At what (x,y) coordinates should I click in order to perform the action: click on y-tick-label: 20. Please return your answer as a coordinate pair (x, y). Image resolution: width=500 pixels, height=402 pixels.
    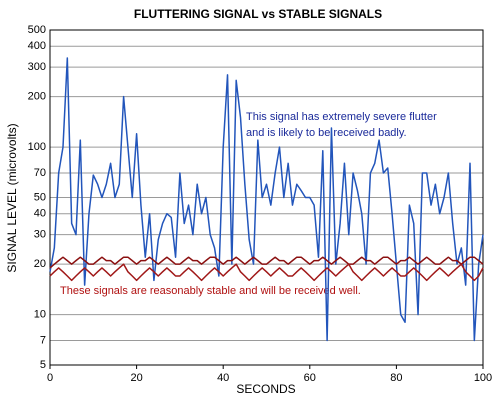
    Looking at the image, I should click on (40, 264).